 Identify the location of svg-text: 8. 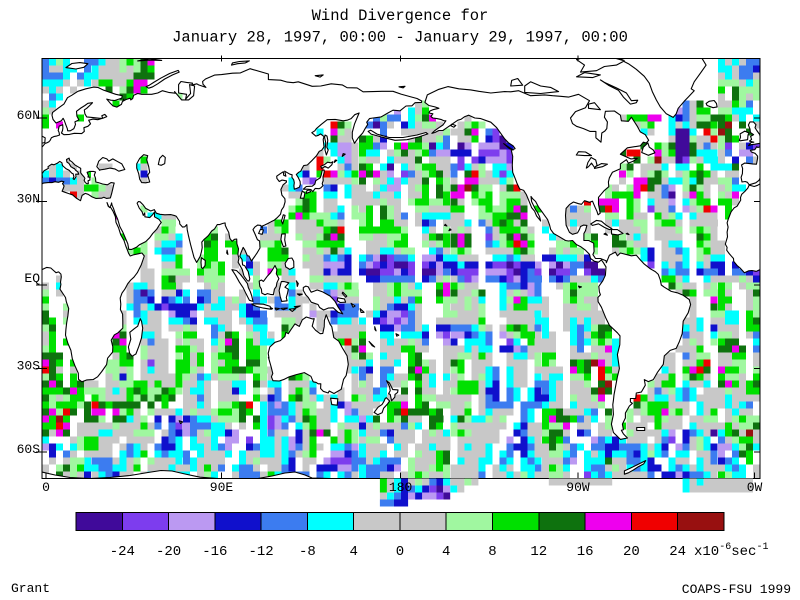
(492, 552).